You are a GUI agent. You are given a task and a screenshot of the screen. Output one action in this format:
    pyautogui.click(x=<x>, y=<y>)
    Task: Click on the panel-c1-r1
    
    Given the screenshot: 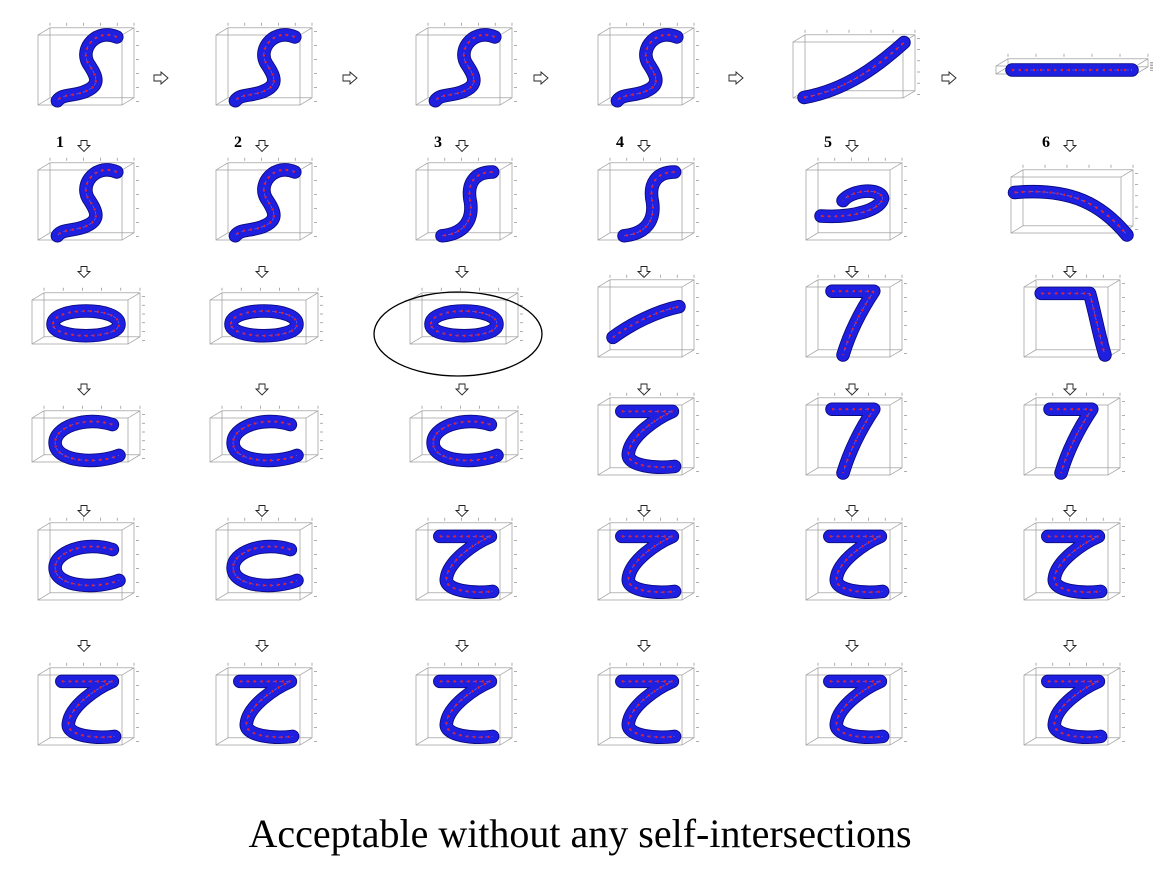 What is the action you would take?
    pyautogui.click(x=88, y=65)
    